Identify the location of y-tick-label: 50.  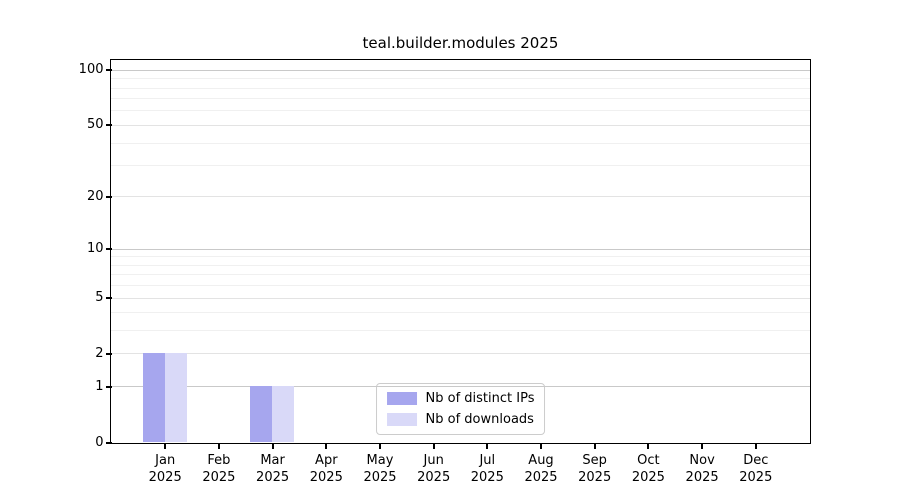
(95, 125).